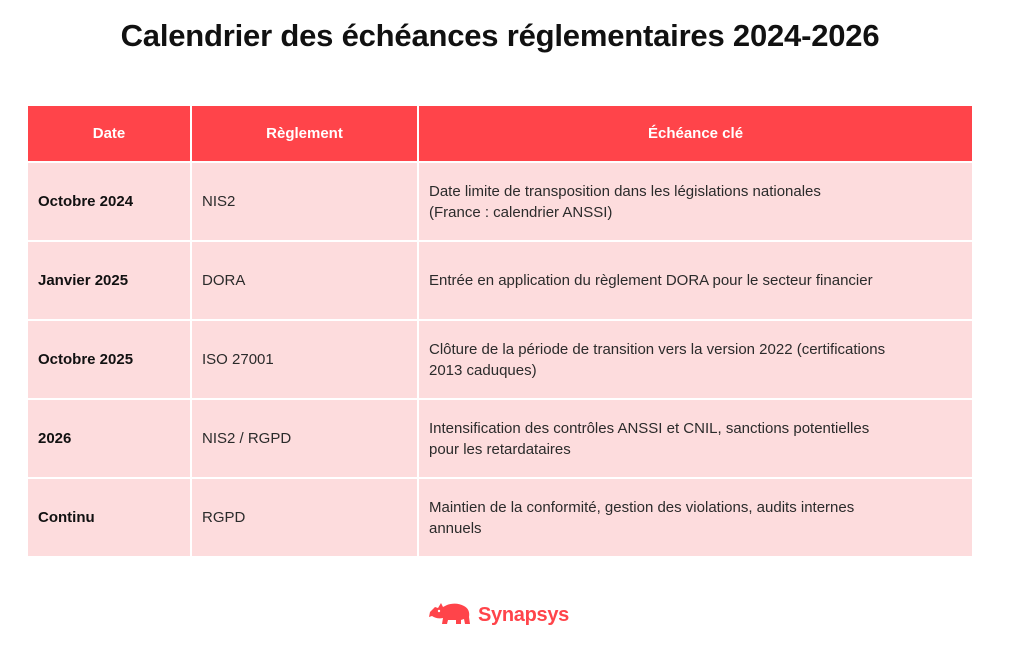 Image resolution: width=1024 pixels, height=647 pixels. I want to click on header-reglement: Règlement, so click(304, 133).